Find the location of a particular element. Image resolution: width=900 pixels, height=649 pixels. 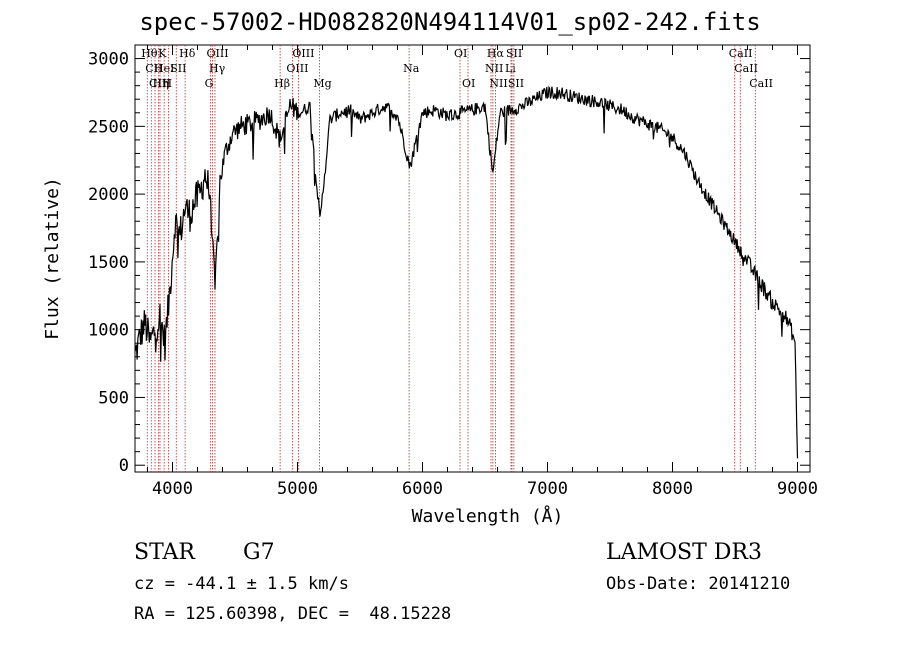

y-tick-label-0: 0 is located at coordinates (124, 466).